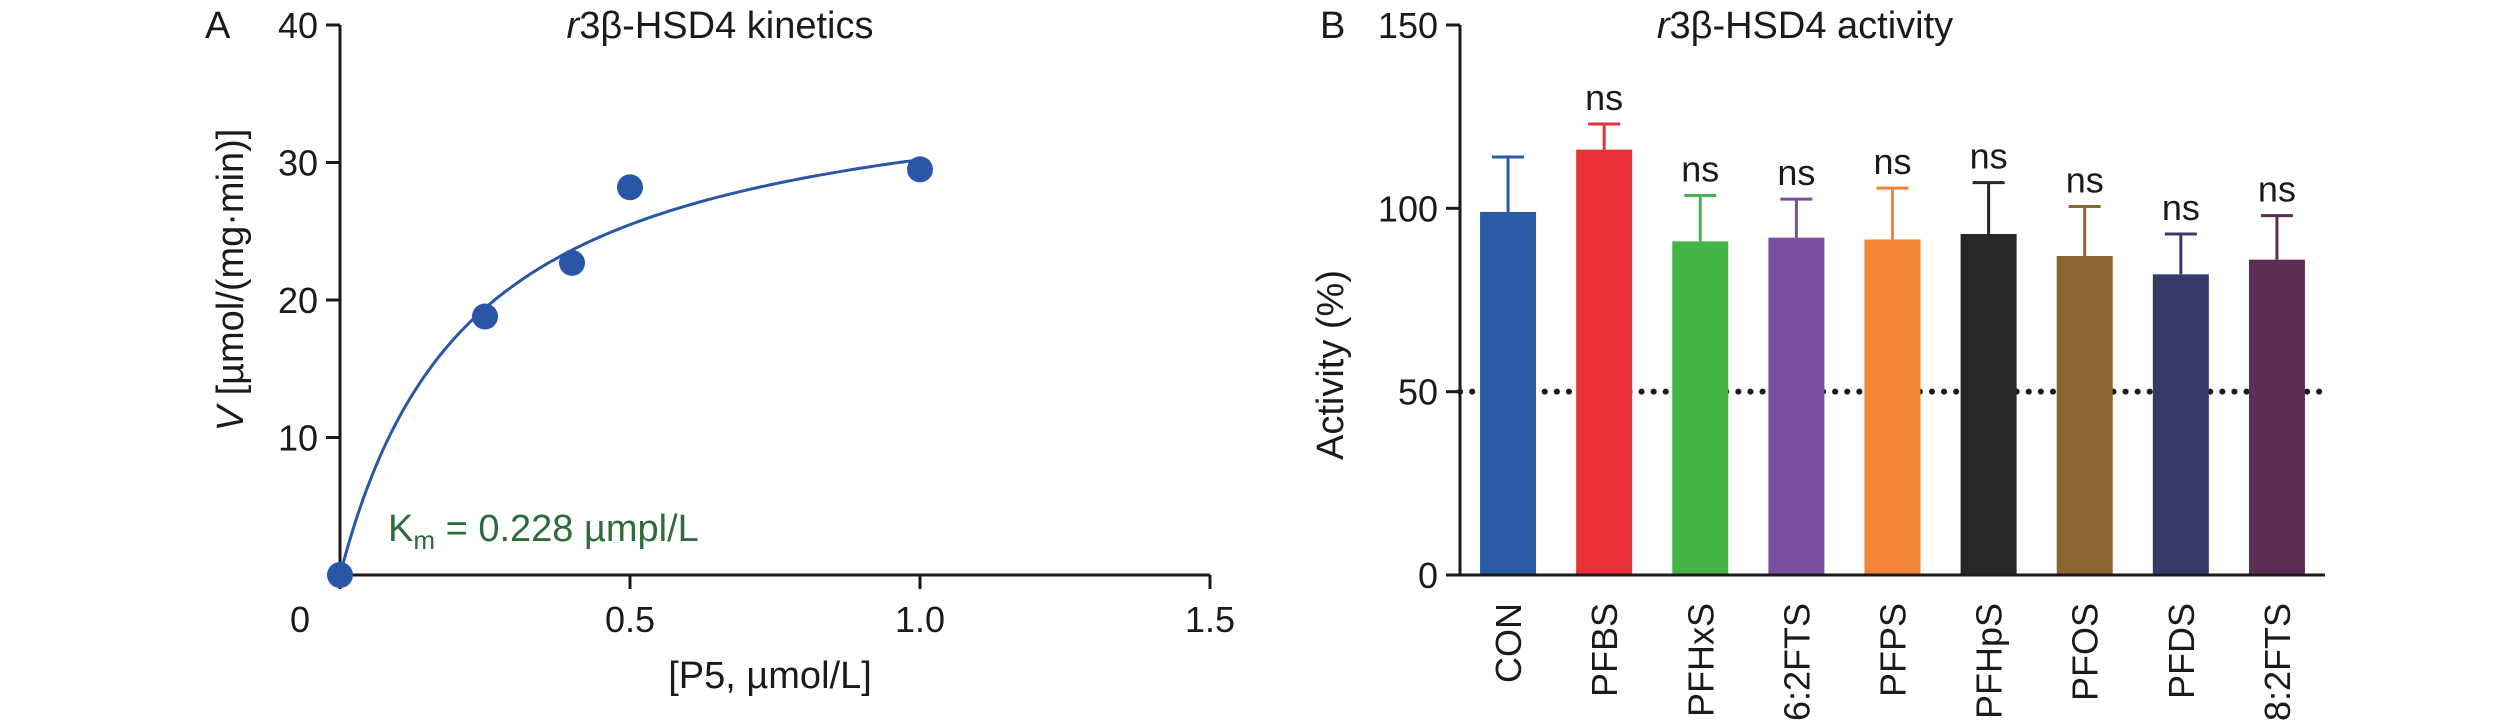 The width and height of the screenshot is (2520, 721). I want to click on x-category-label: PFBS, so click(1604, 650).